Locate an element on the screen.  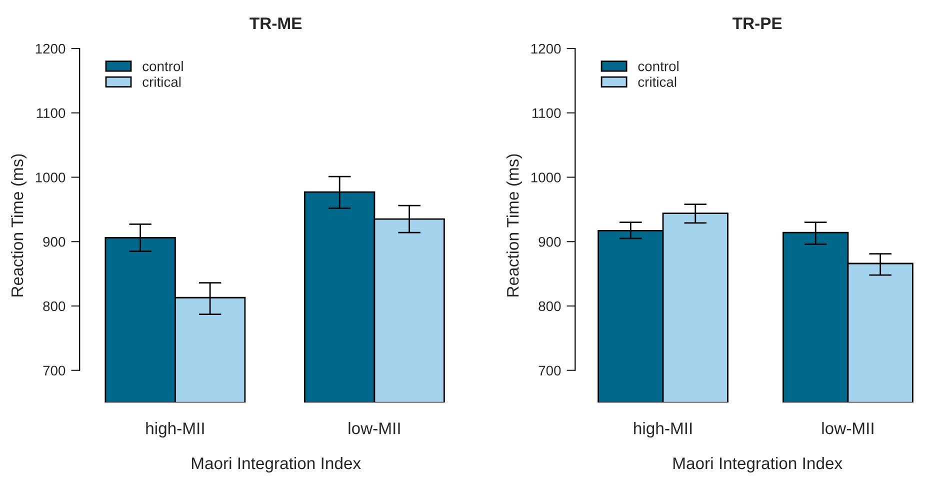
chart-title: TR-ME is located at coordinates (276, 24).